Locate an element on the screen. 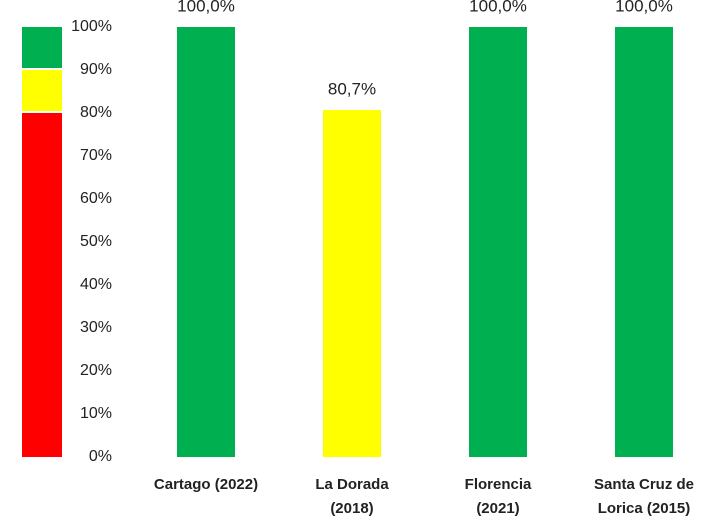  x-tick-label: La Dorada is located at coordinates (352, 484).